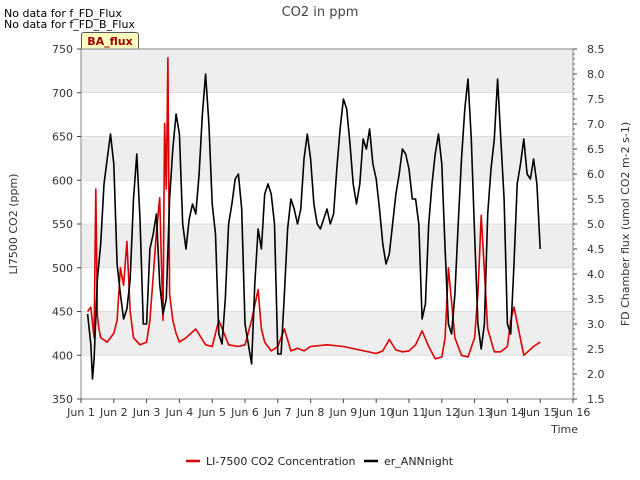 This screenshot has width=640, height=480. I want to click on no-data-note-b-flux: No data for f_FD_B_Flux, so click(69, 24).